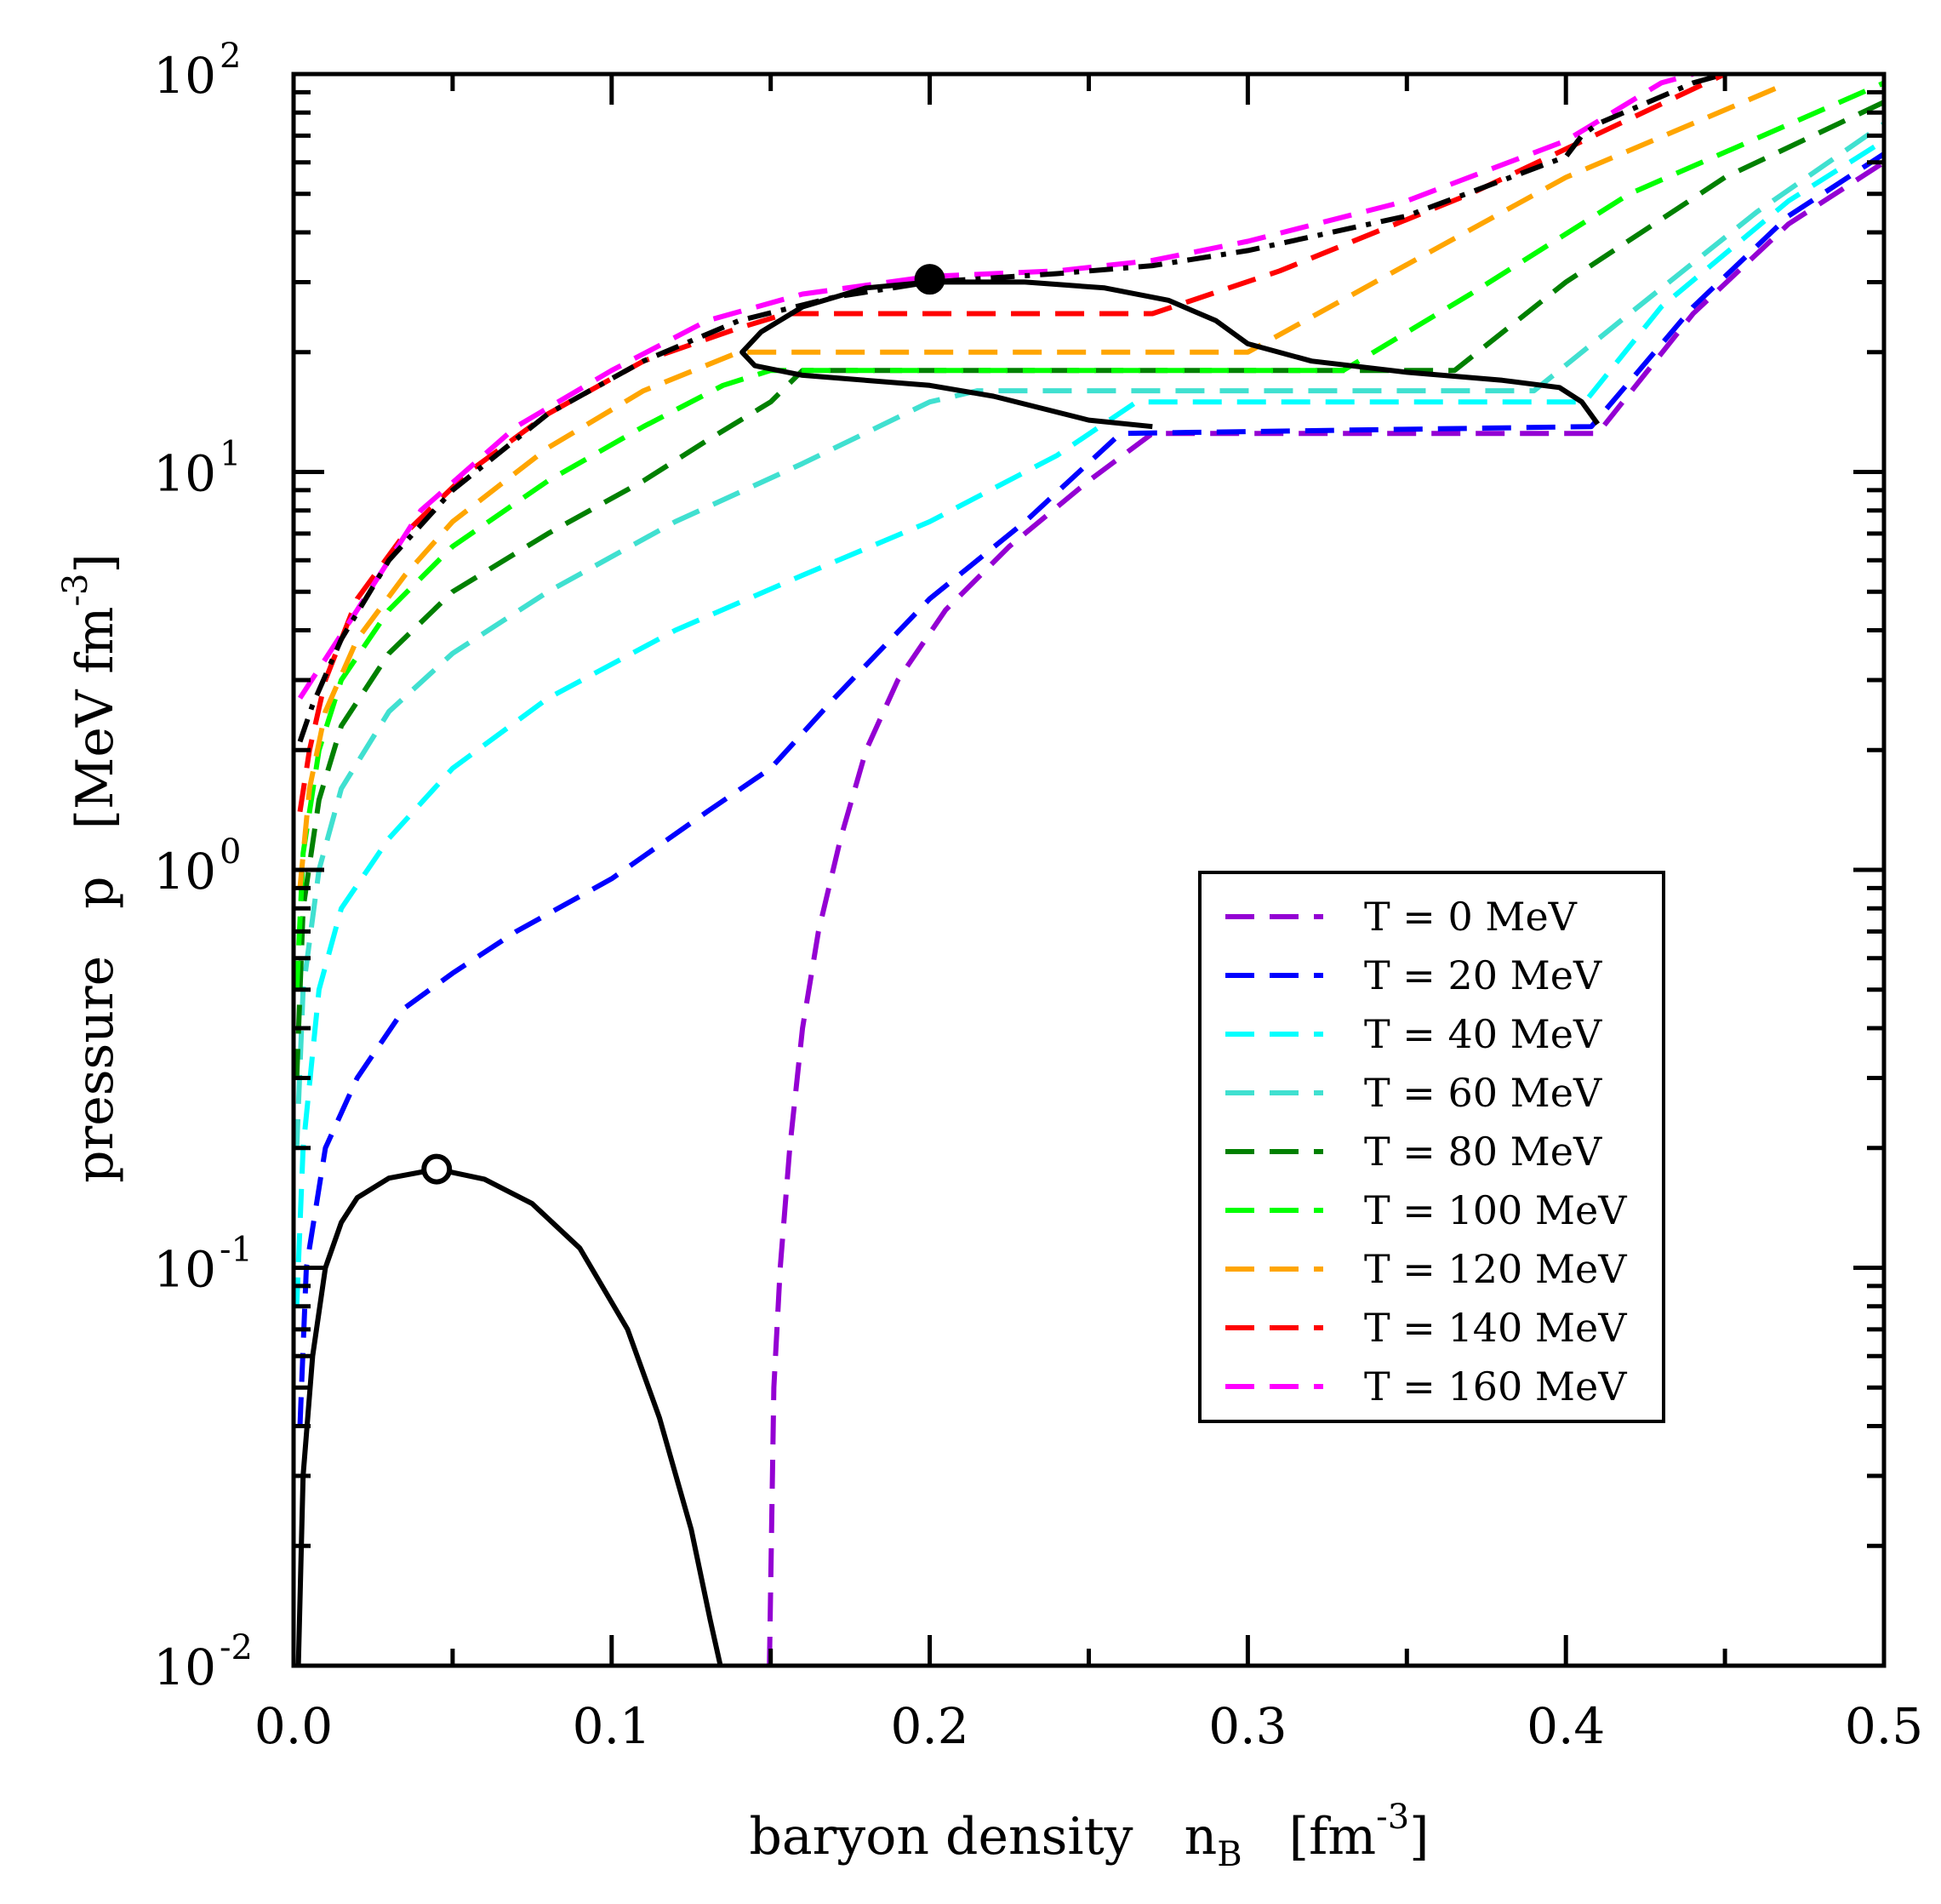  I want to click on legend-label: T = 140 MeV, so click(1495, 1328).